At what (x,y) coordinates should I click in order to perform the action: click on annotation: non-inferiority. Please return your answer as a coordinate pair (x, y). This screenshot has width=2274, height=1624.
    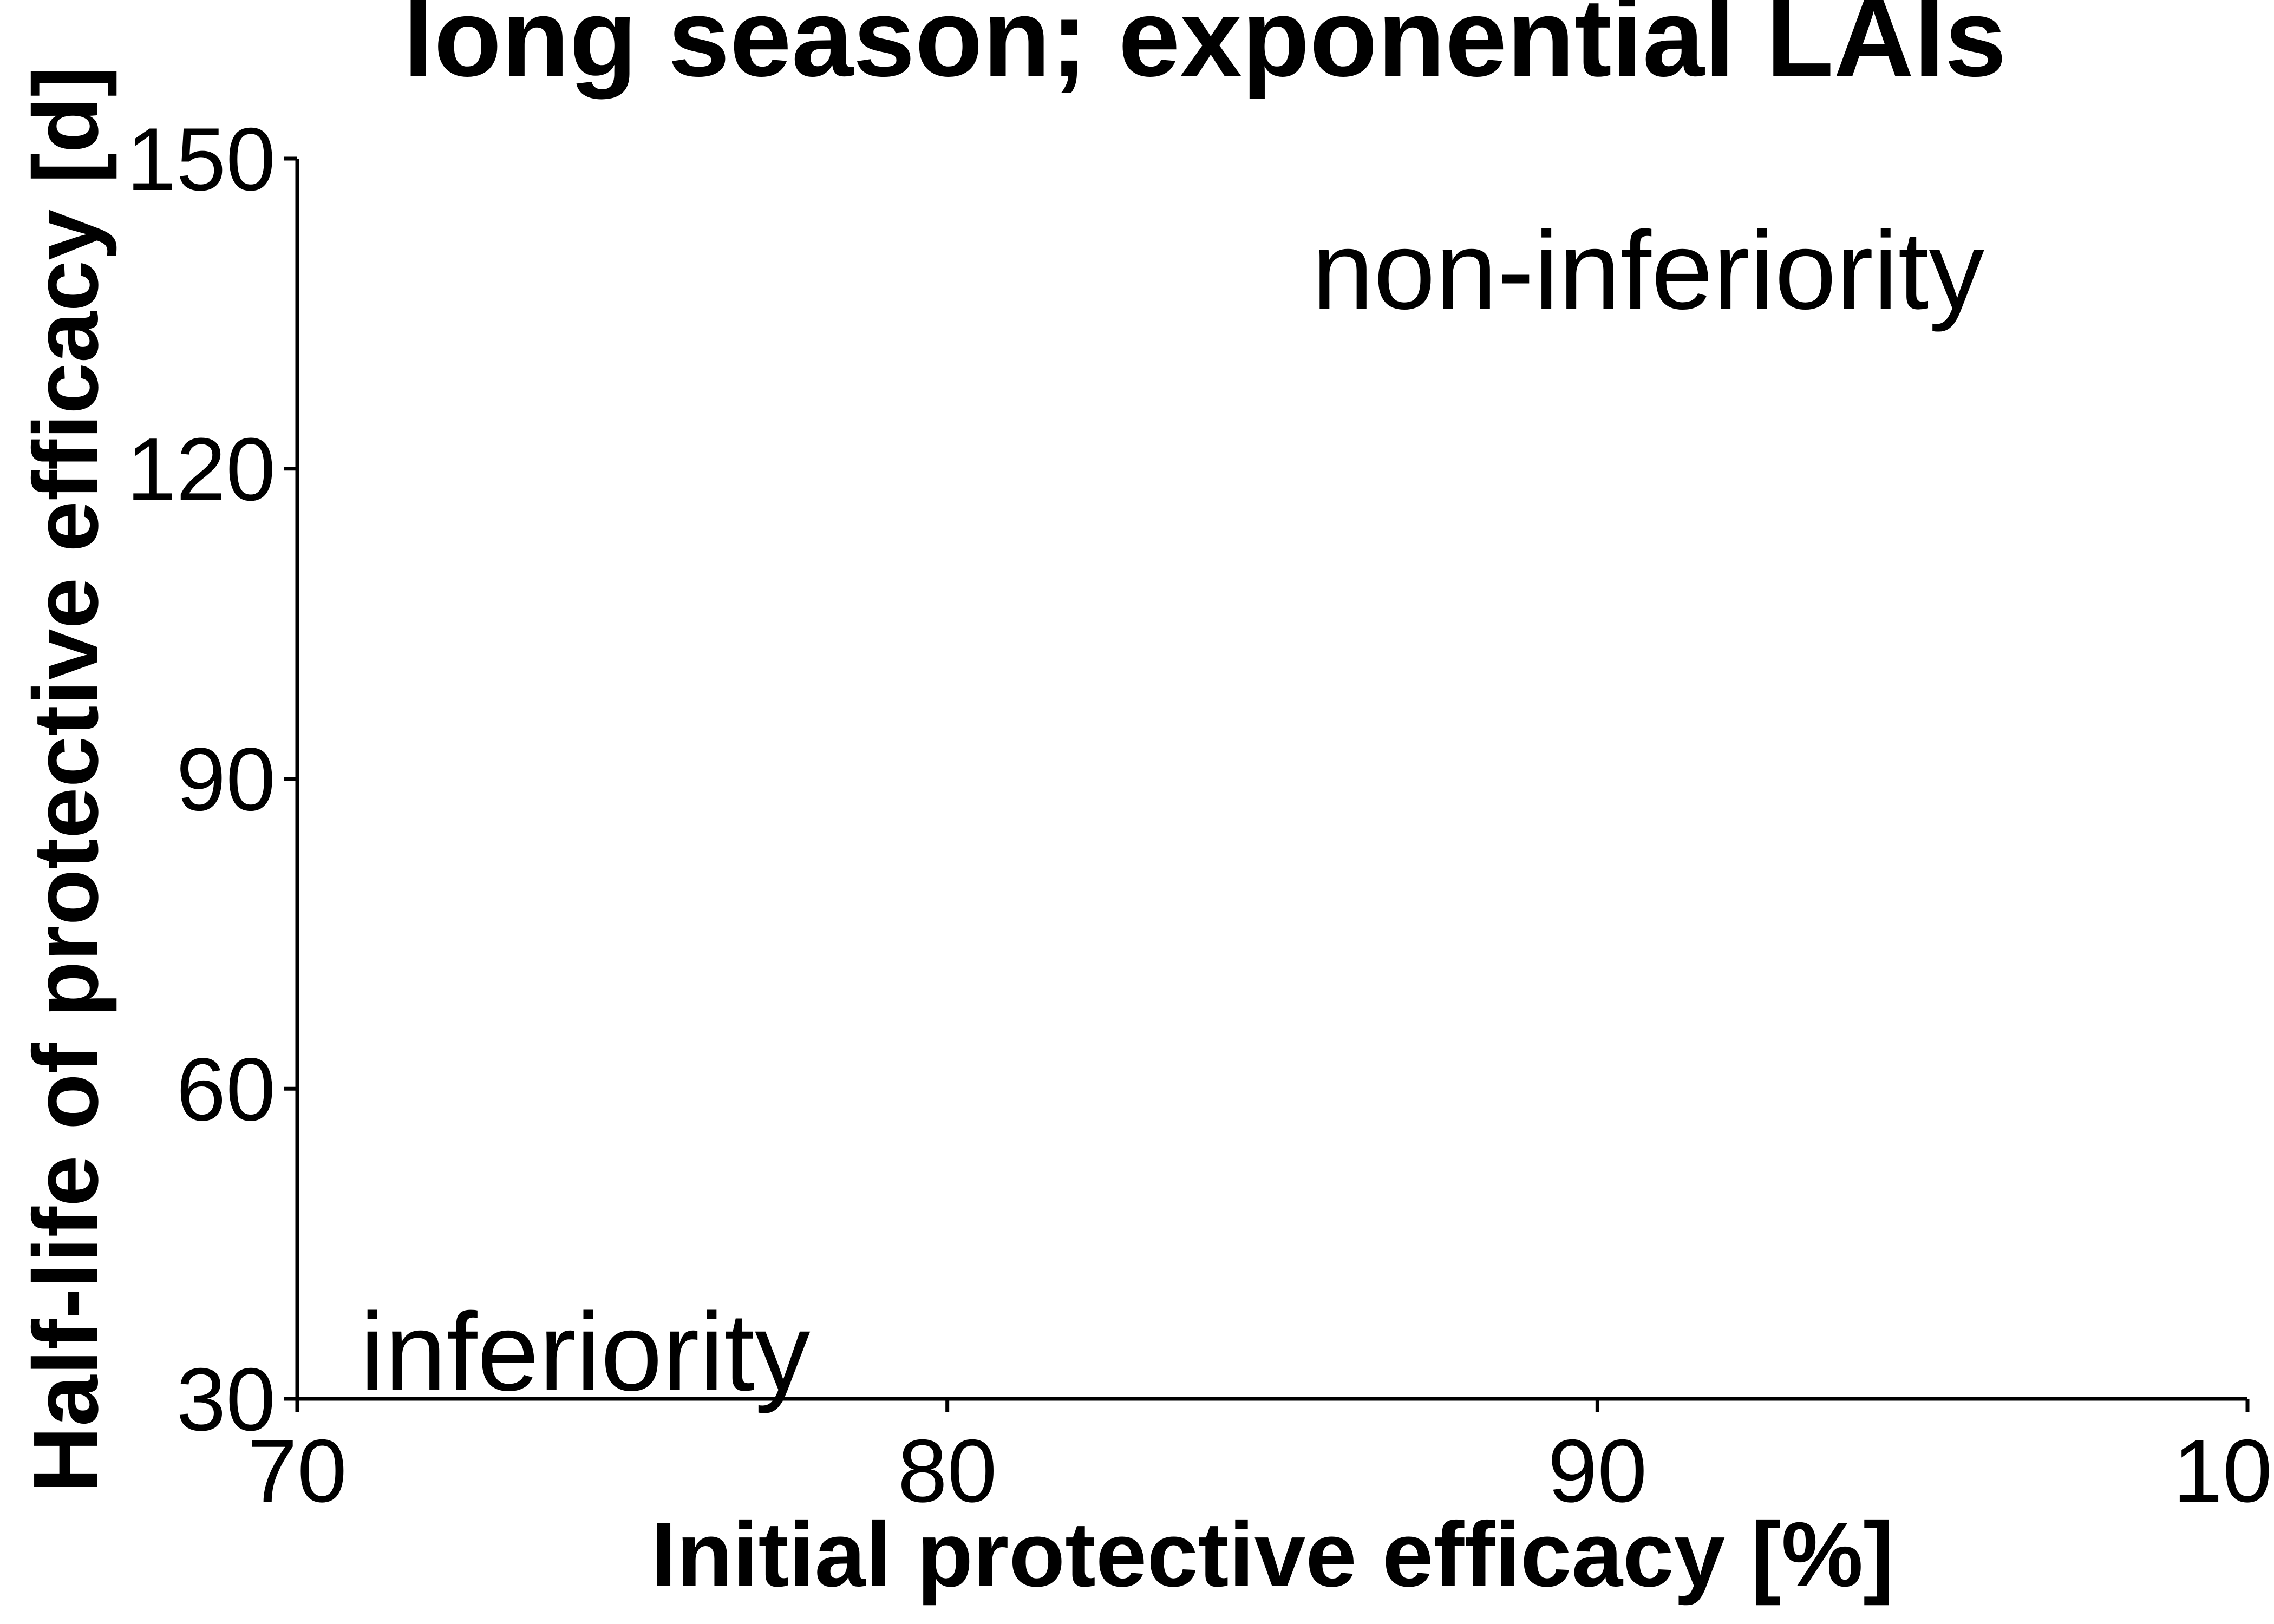
    Looking at the image, I should click on (1648, 270).